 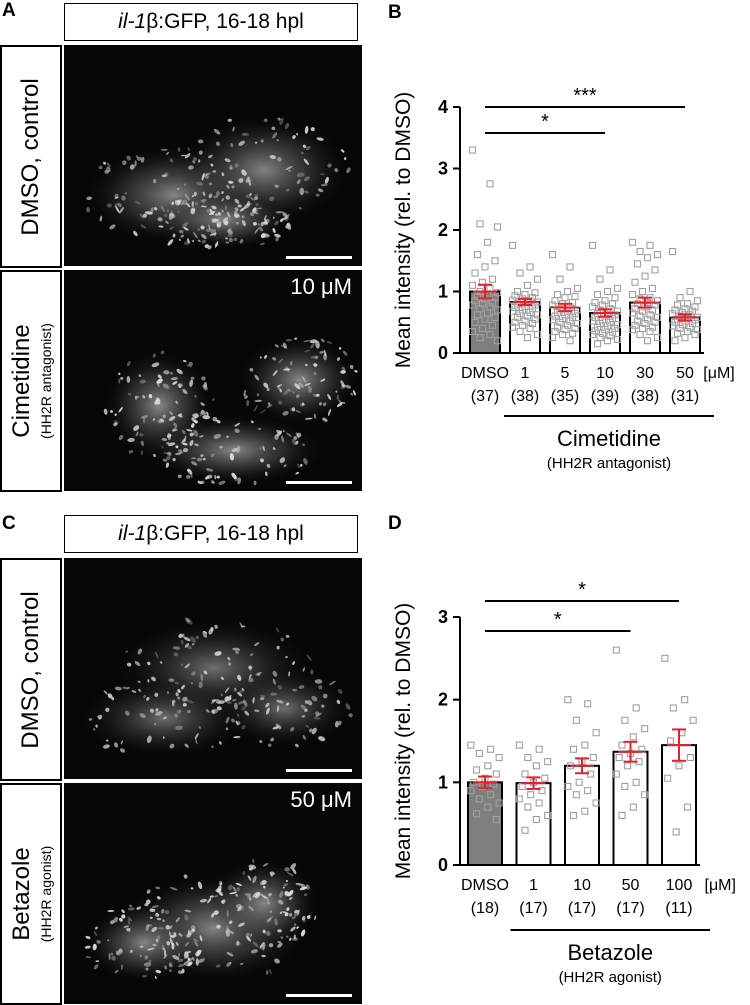 I want to click on n-label: (39), so click(x=605, y=396).